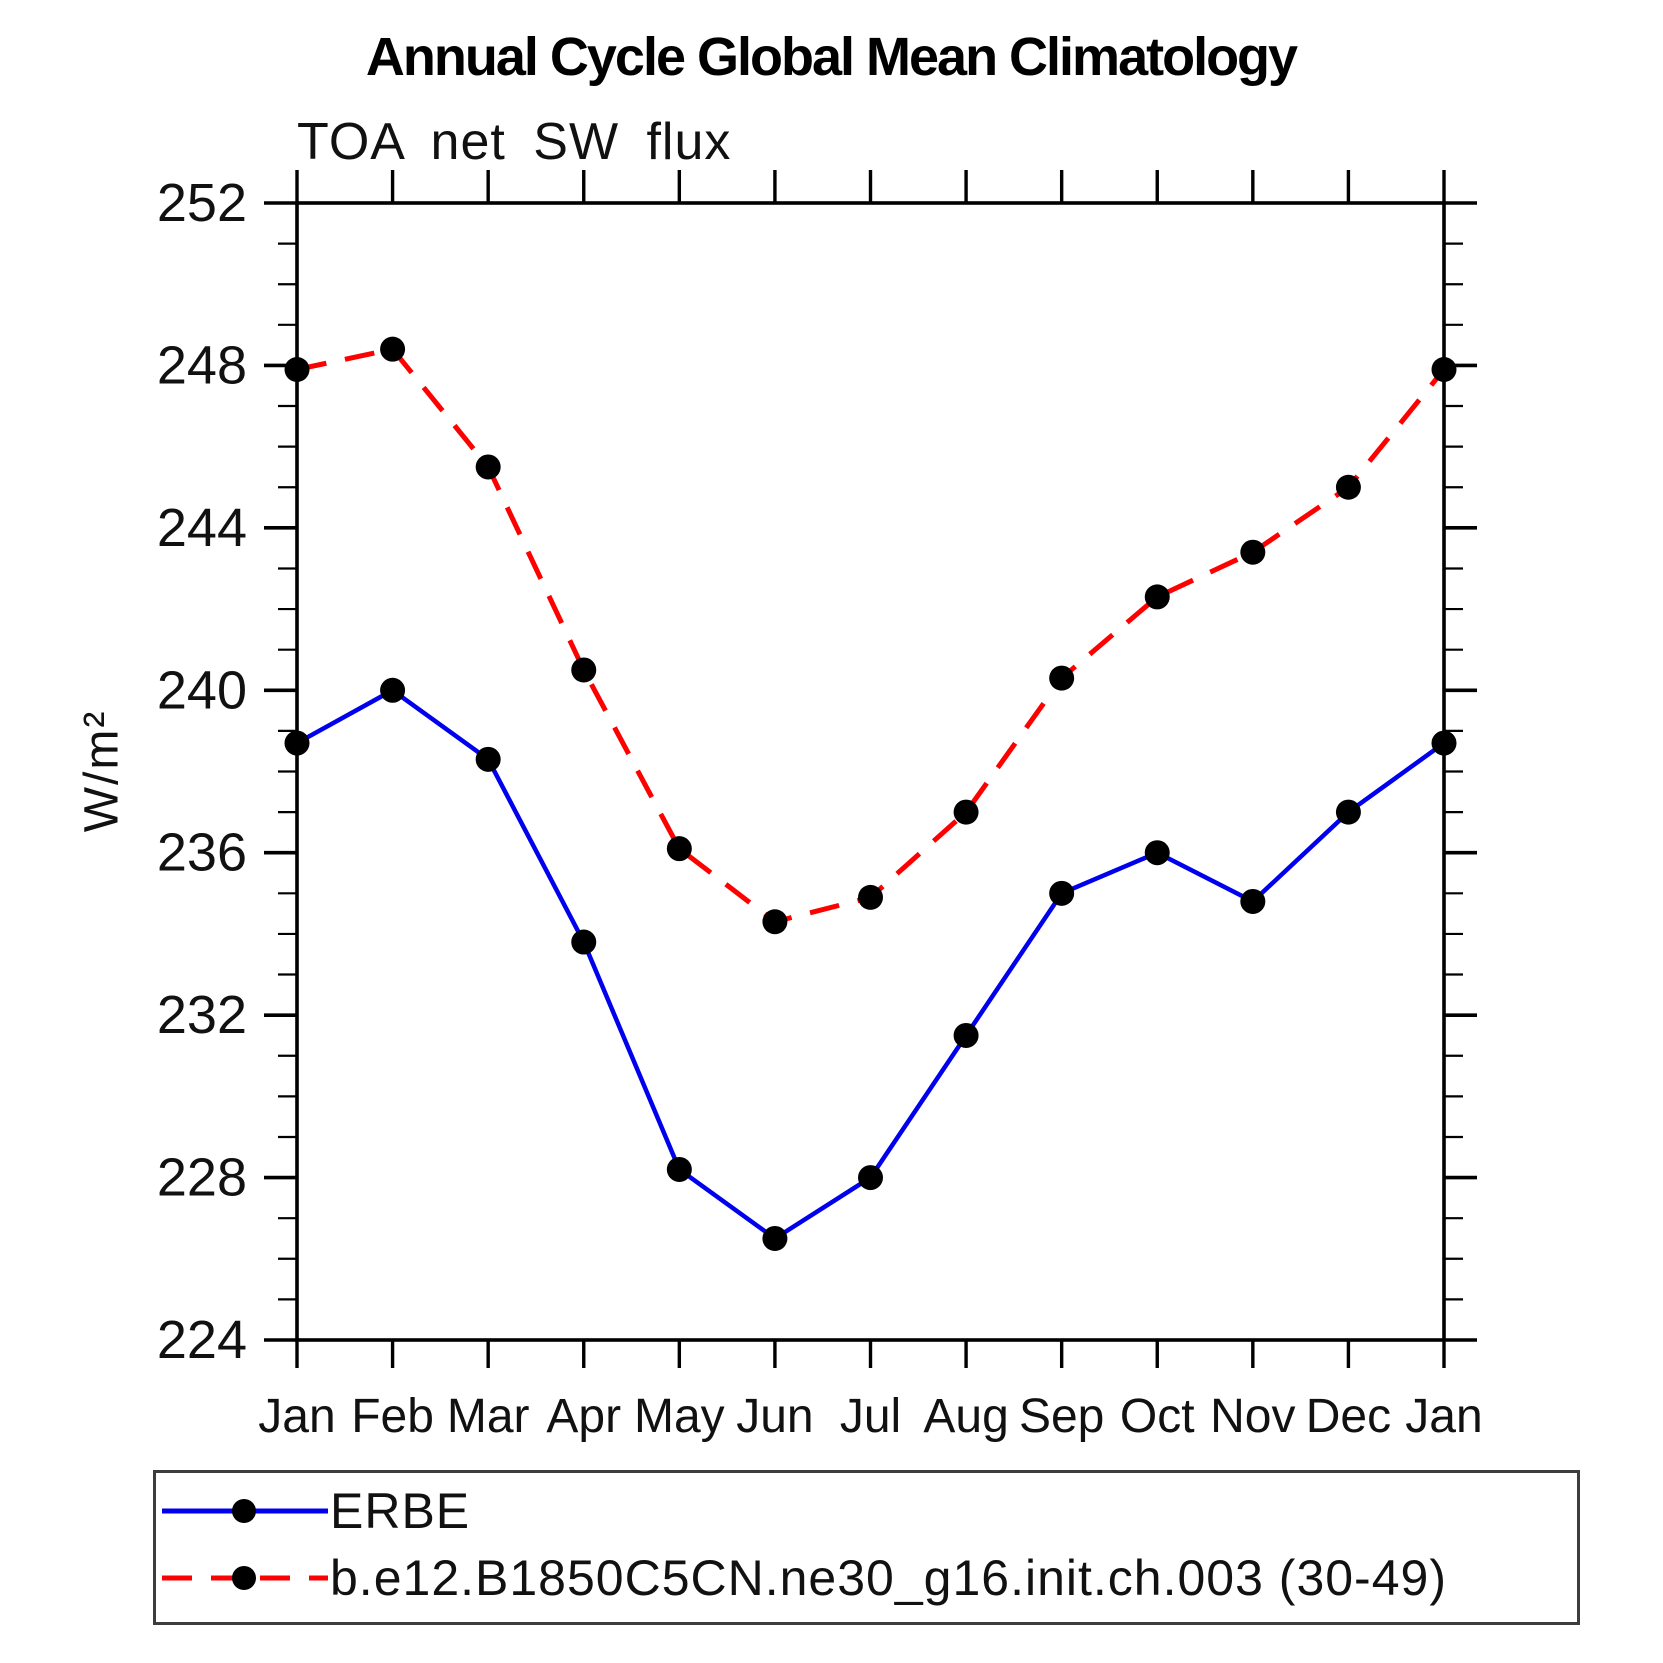 The width and height of the screenshot is (1663, 1663). I want to click on y-tick-label: 232, so click(202, 1015).